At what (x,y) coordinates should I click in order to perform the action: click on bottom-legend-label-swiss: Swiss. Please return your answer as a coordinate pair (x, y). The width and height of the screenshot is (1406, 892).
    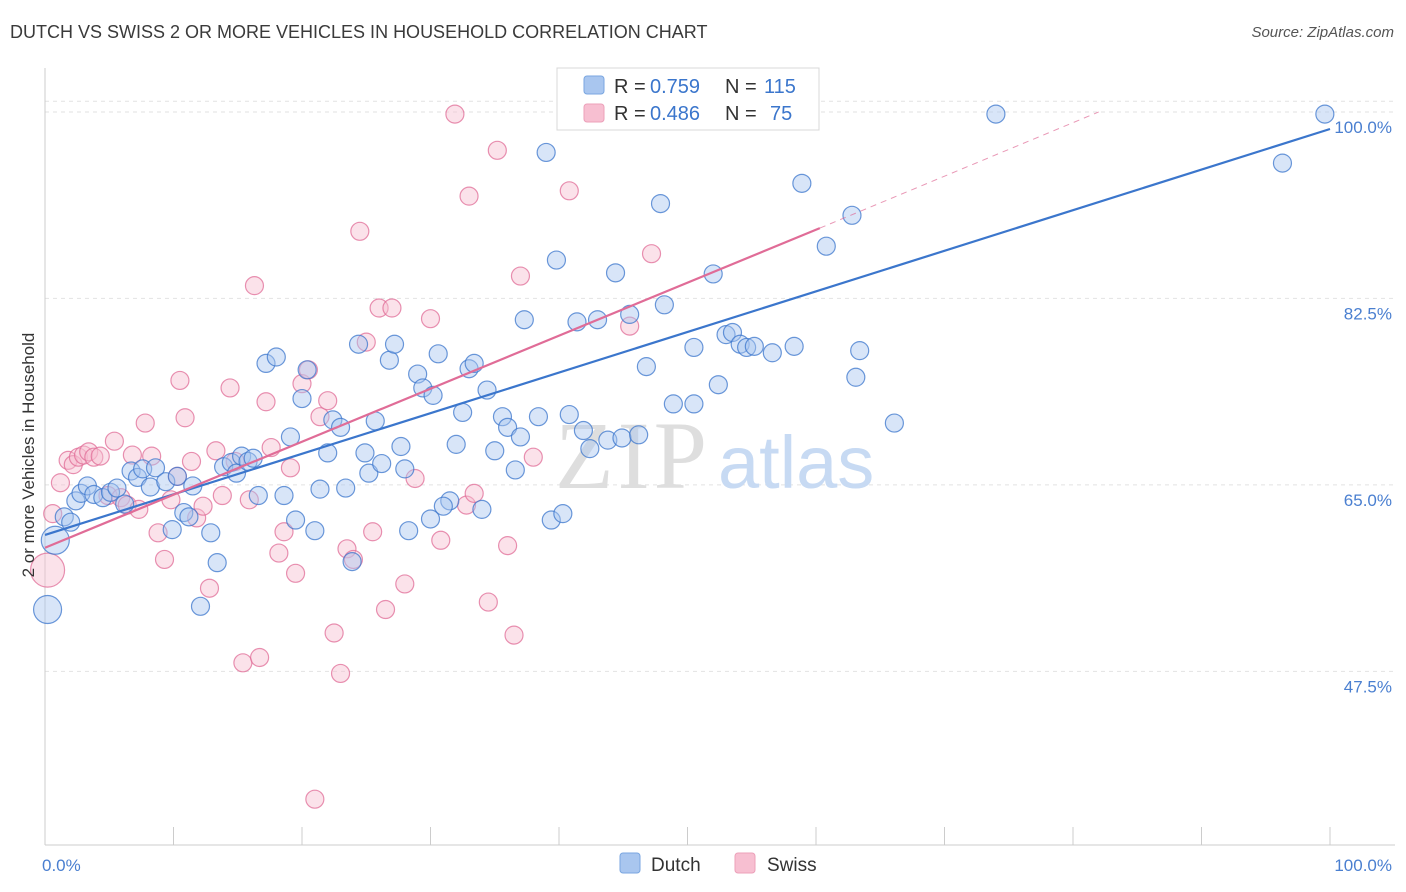
    Looking at the image, I should click on (792, 865).